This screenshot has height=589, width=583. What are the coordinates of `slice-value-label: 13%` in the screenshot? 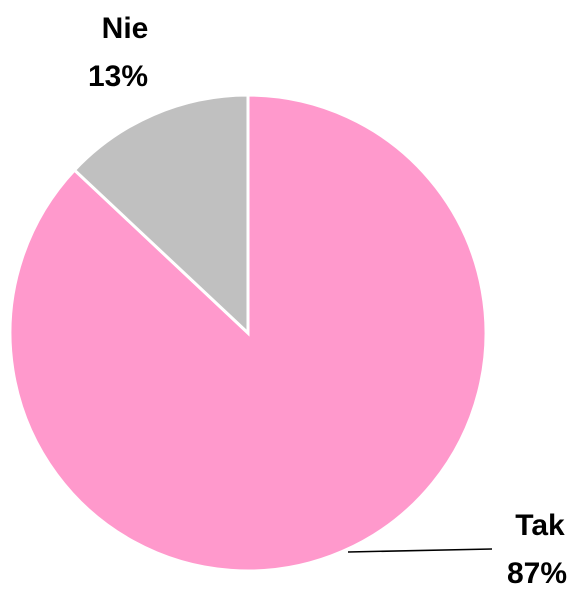 It's located at (118, 76).